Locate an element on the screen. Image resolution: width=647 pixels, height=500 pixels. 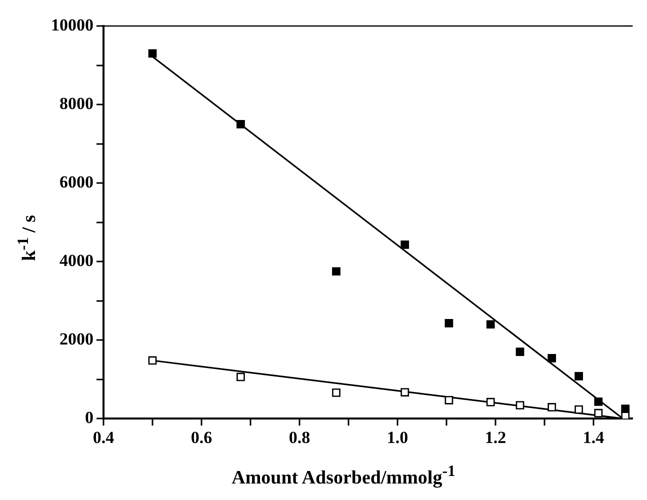
y-tick-label: 8000 is located at coordinates (77, 103).